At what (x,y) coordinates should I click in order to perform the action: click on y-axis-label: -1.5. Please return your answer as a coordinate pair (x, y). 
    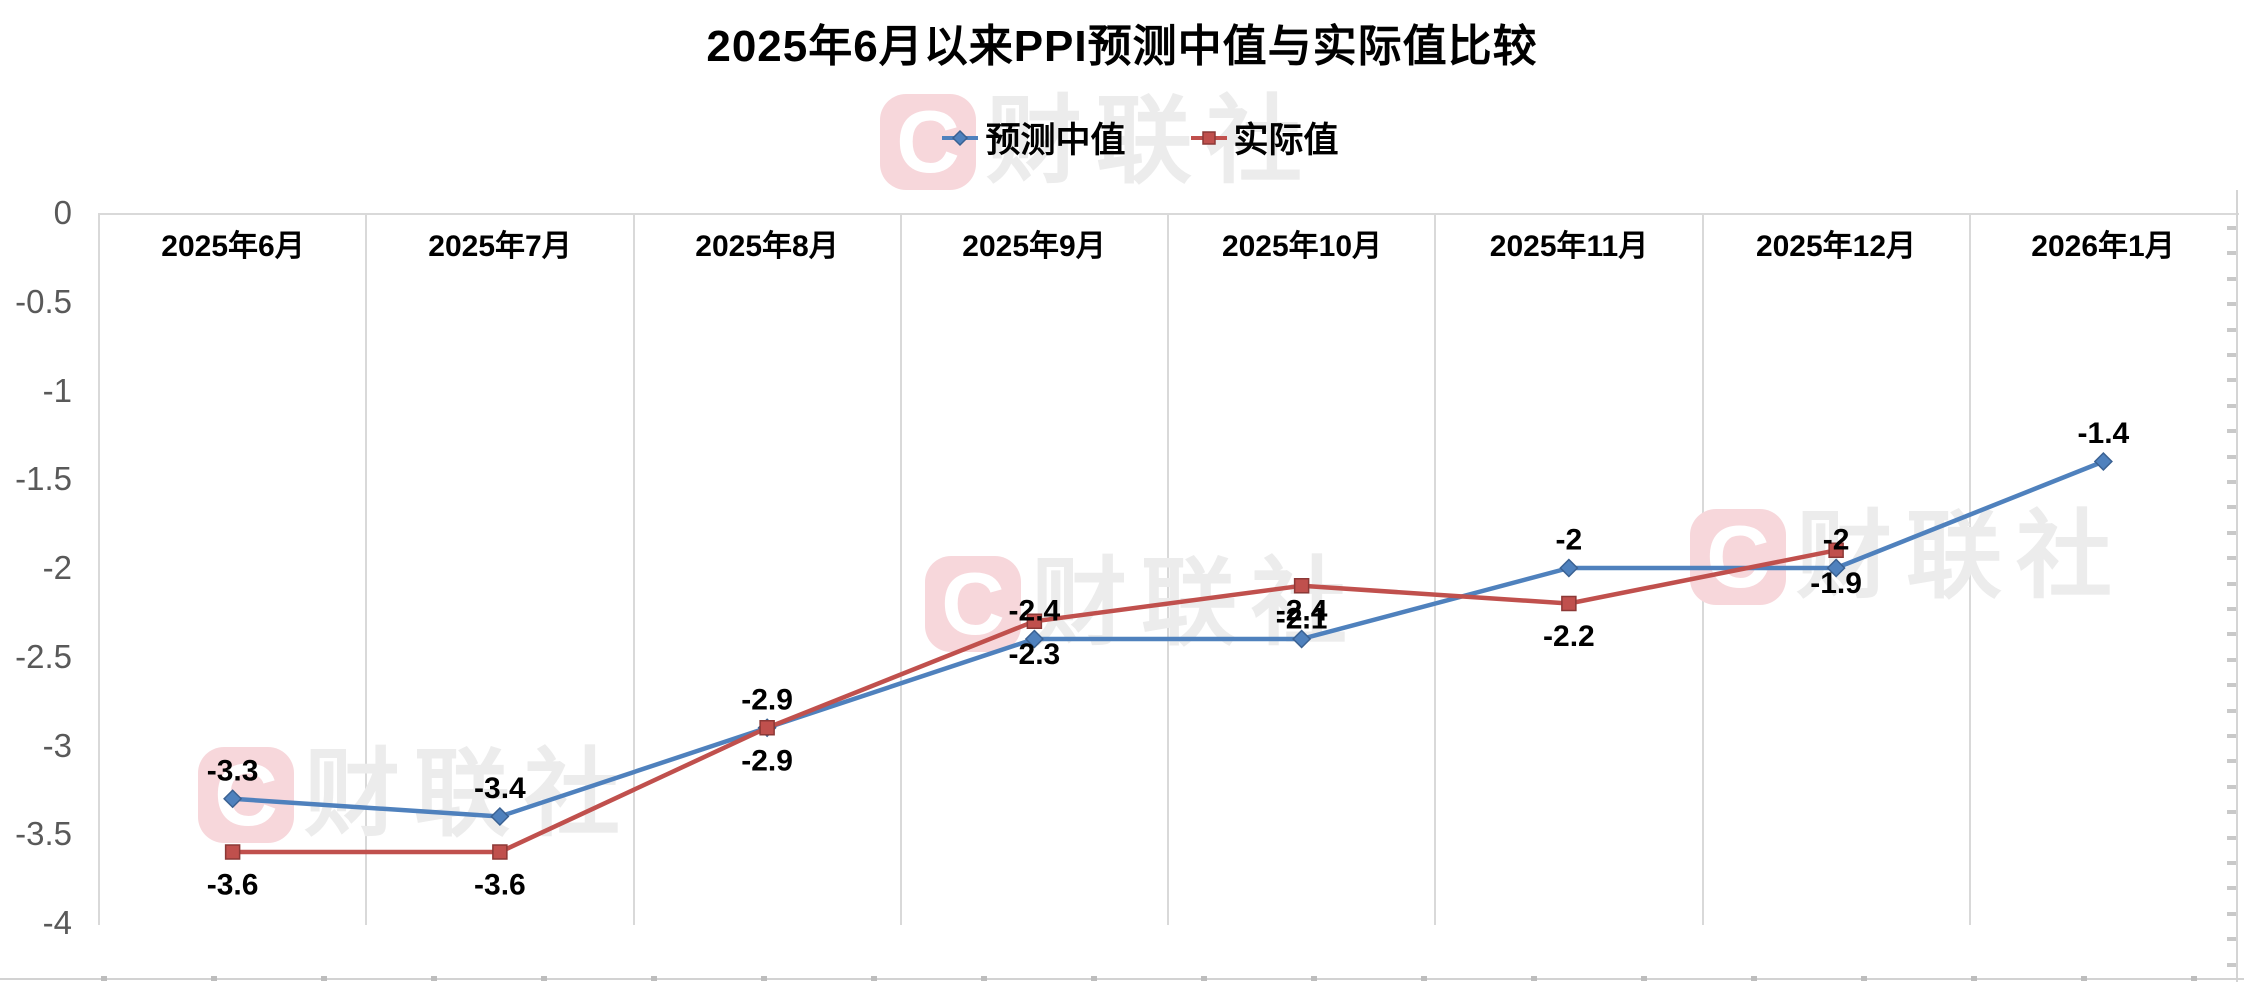
    Looking at the image, I should click on (43, 478).